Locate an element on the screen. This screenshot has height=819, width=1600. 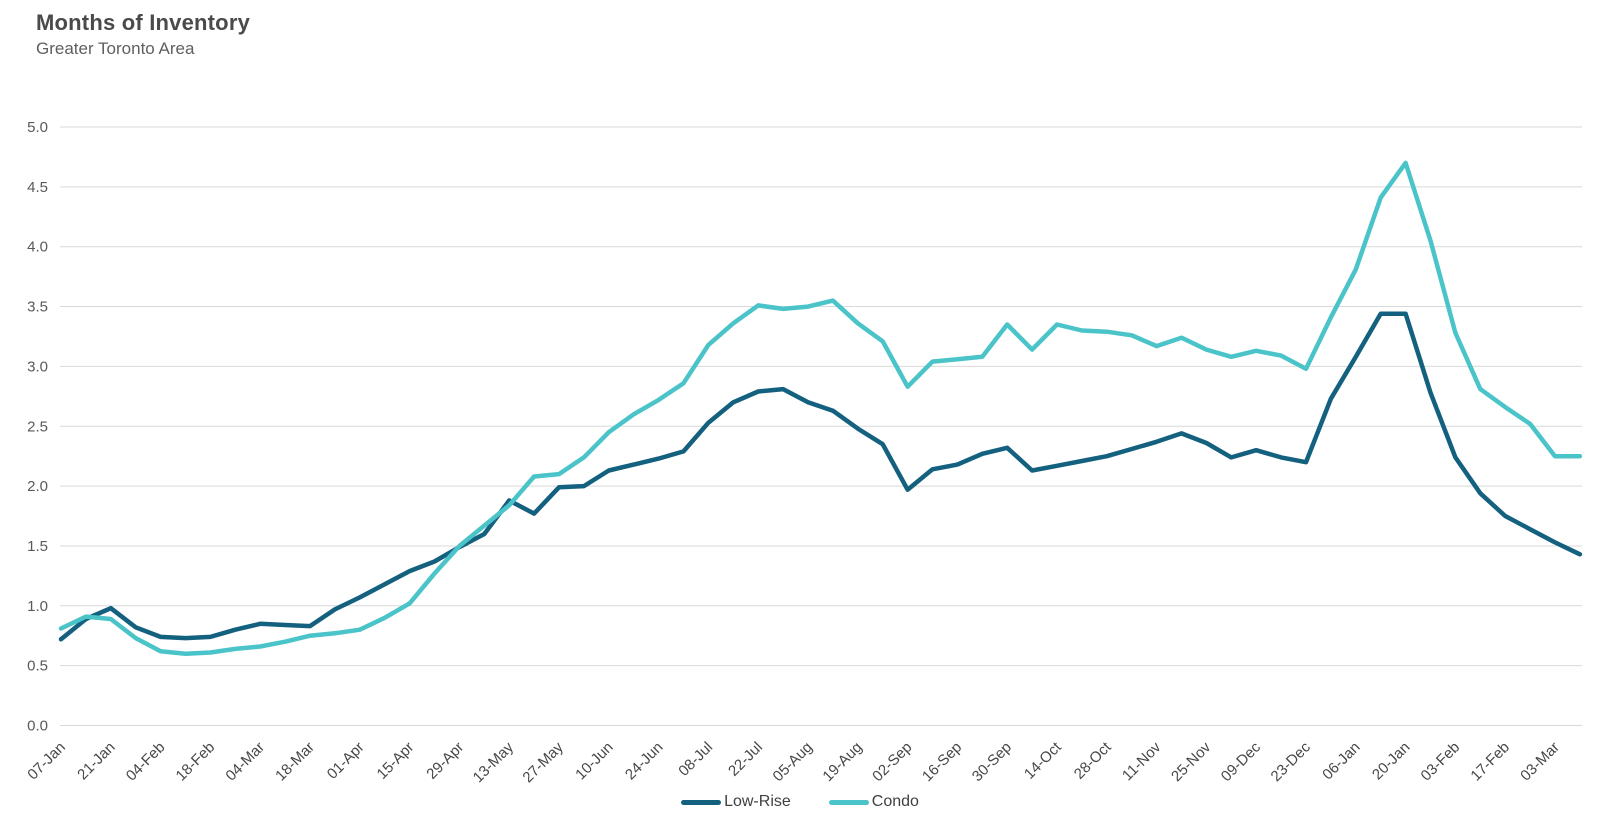
x-axis-tick-label: 22-Jul is located at coordinates (745, 759).